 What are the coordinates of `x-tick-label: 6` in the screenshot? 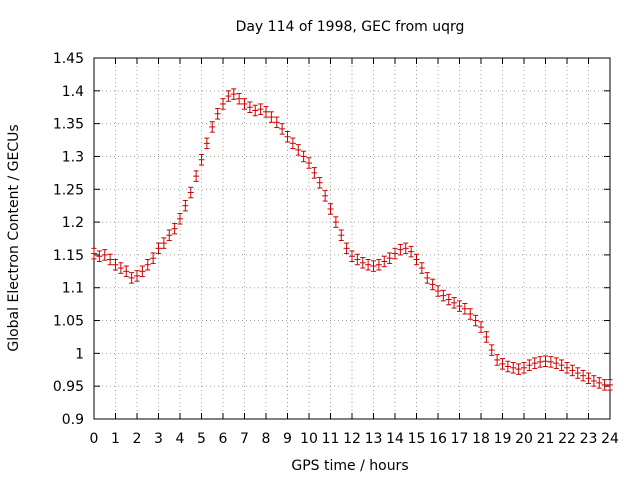 It's located at (223, 439).